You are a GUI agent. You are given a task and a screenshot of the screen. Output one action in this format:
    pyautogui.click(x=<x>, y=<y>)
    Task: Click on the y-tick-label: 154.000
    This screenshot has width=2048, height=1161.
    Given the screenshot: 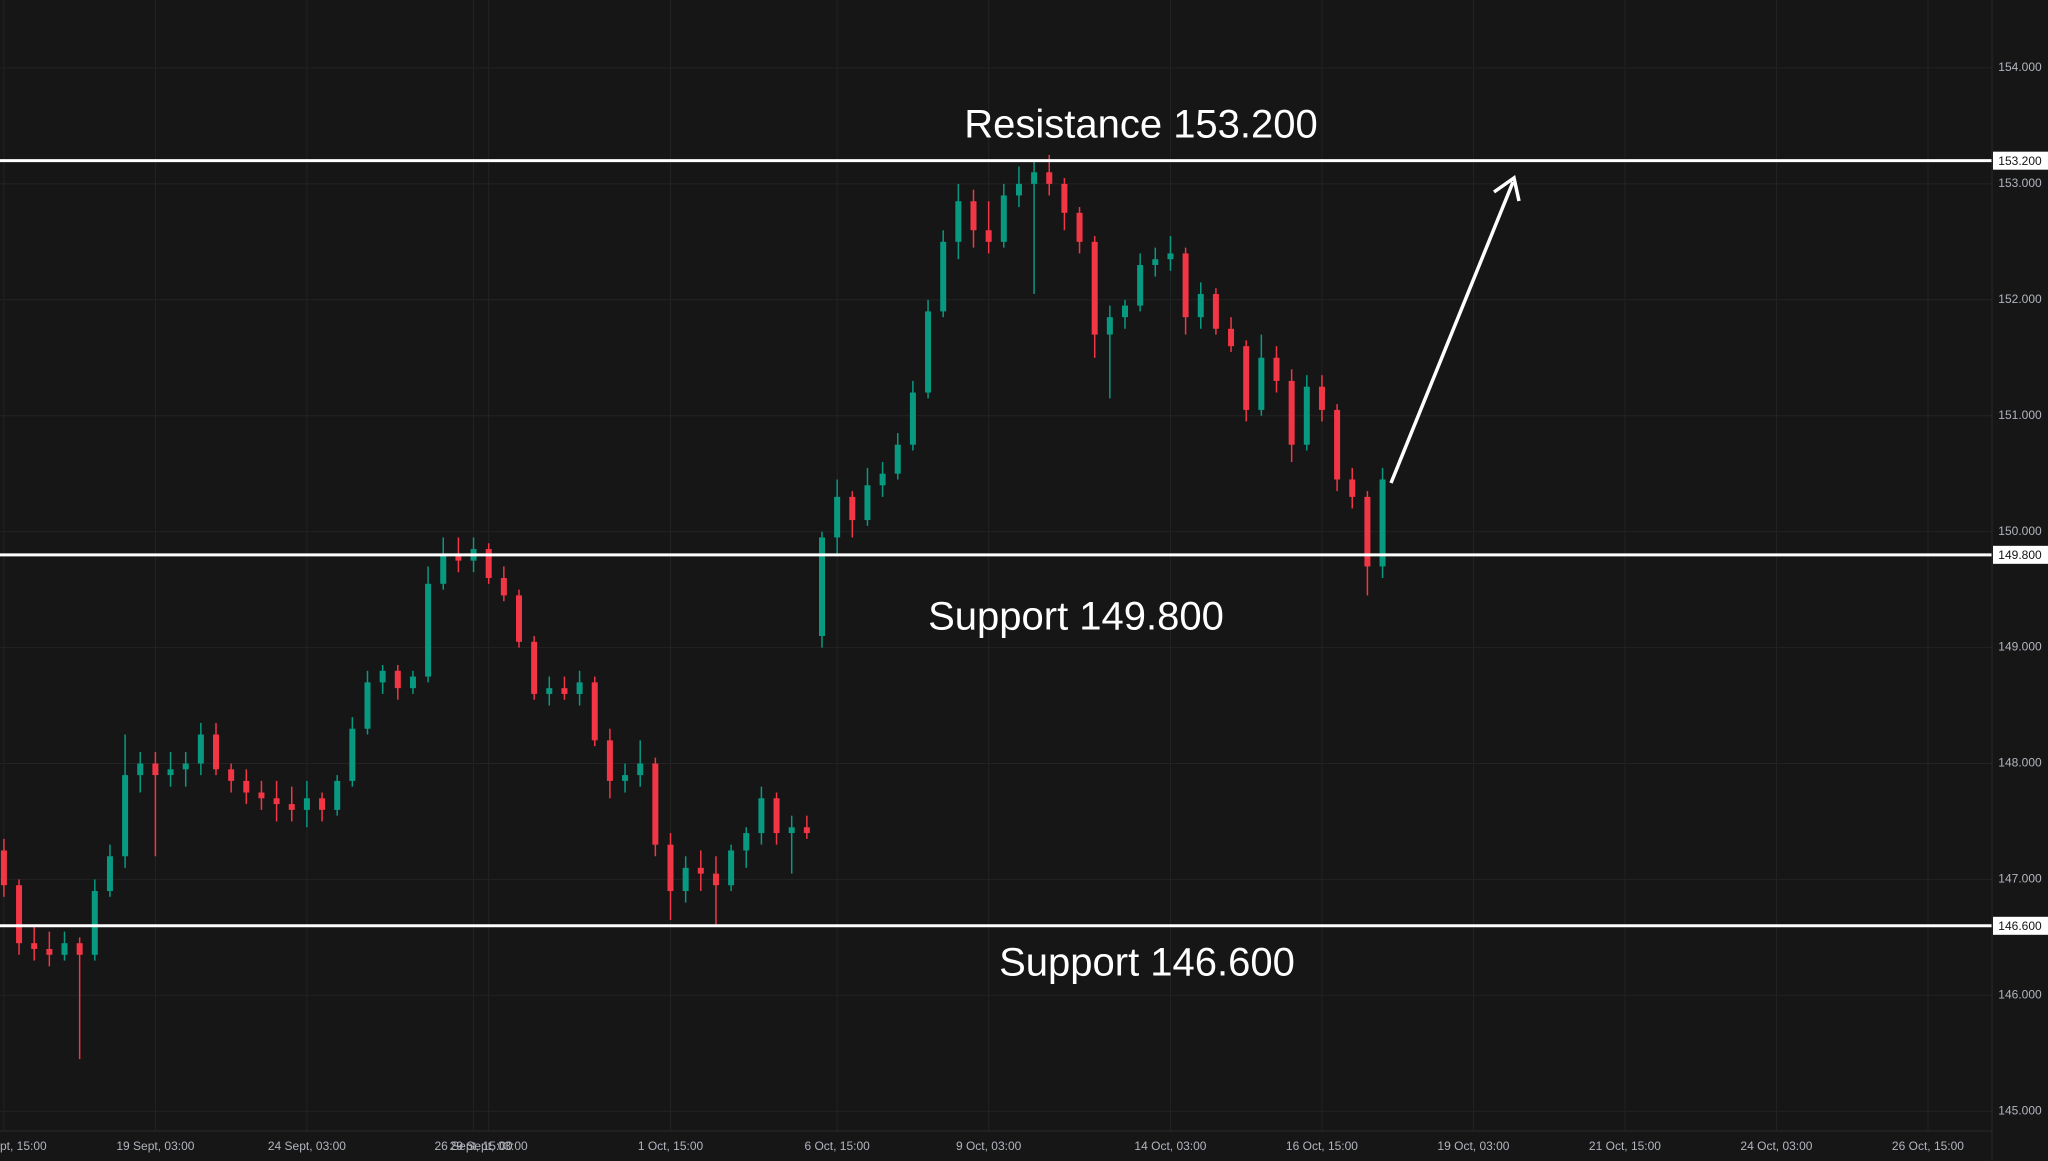 What is the action you would take?
    pyautogui.click(x=2020, y=67)
    